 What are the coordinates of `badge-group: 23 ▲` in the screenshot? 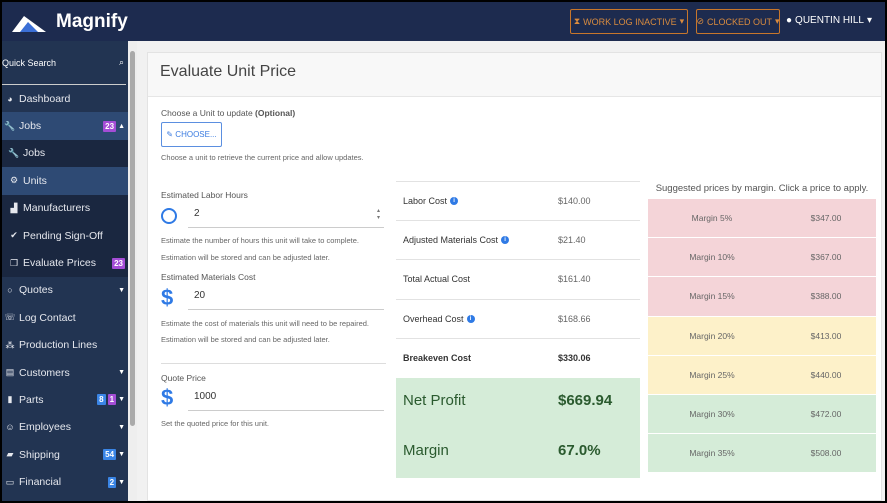 It's located at (114, 126).